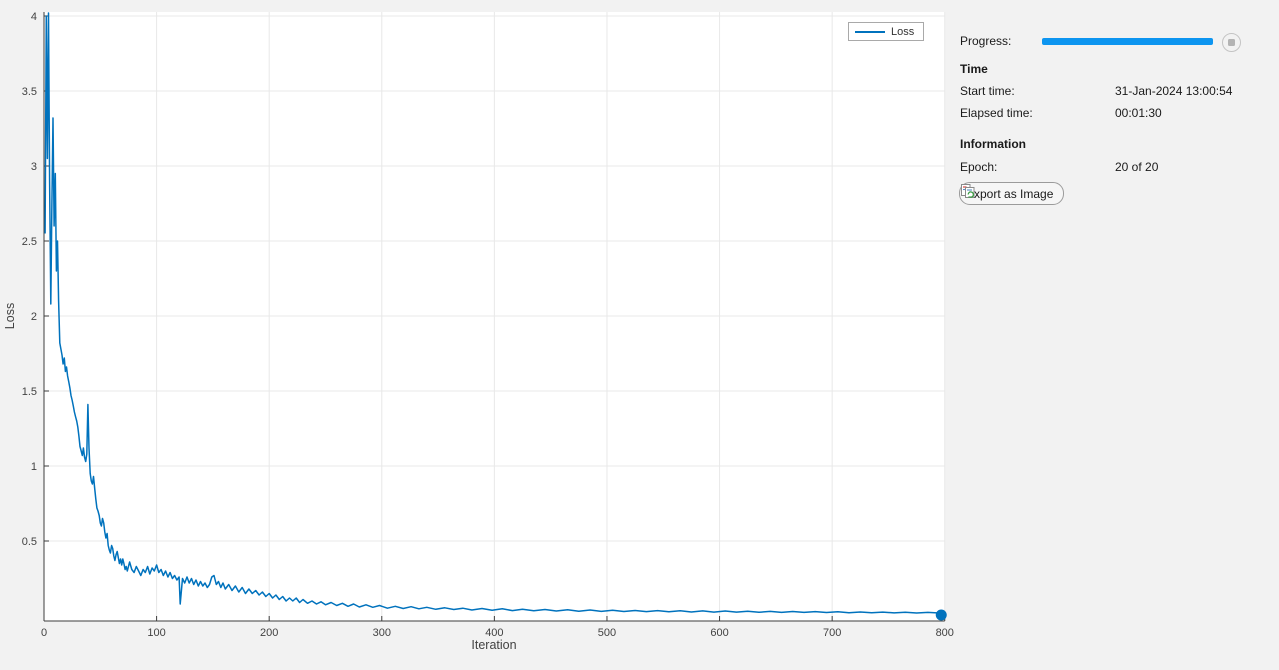  What do you see at coordinates (870, 31) in the screenshot?
I see `legend-line-swatch` at bounding box center [870, 31].